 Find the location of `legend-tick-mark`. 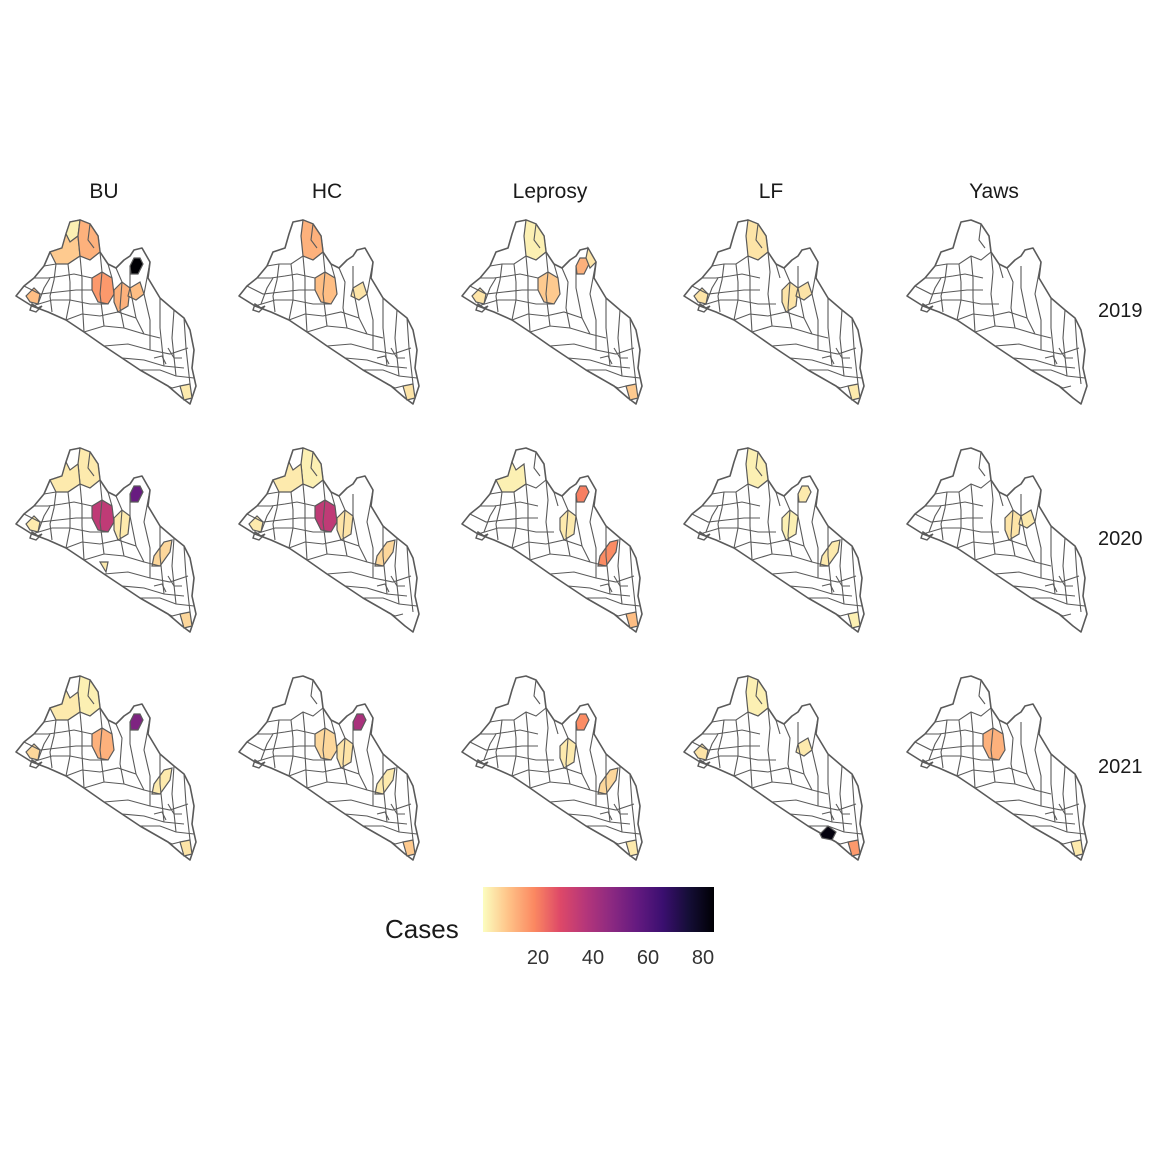

legend-tick-mark is located at coordinates (538, 935).